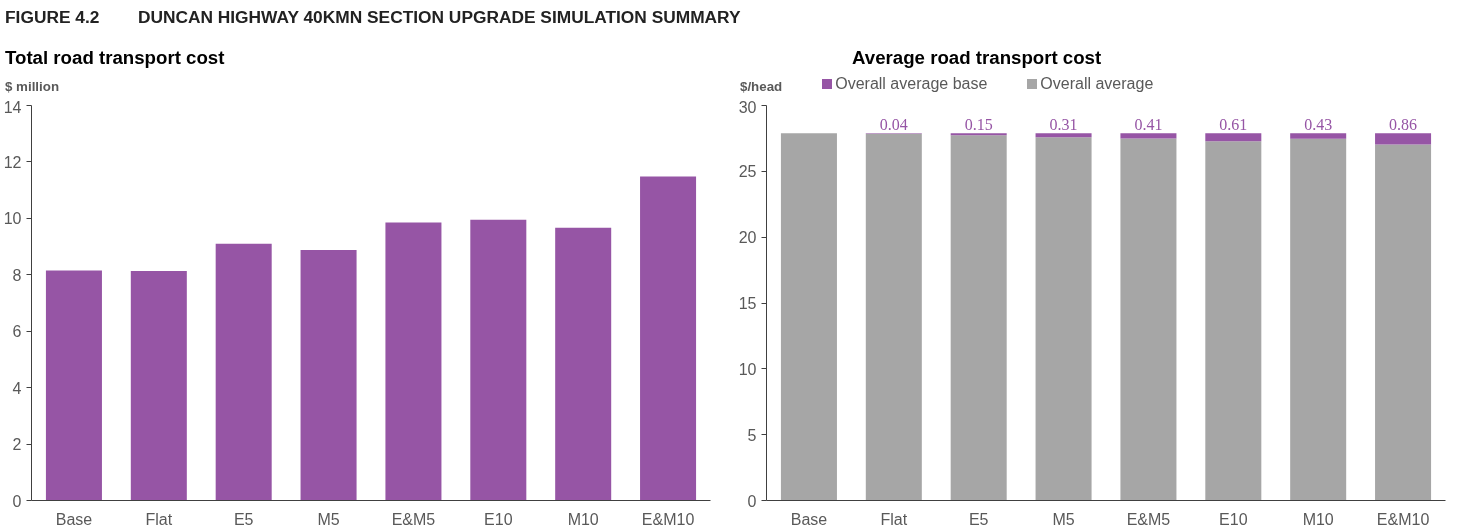 This screenshot has height=530, width=1467. I want to click on y-tick-label: 2, so click(17, 445).